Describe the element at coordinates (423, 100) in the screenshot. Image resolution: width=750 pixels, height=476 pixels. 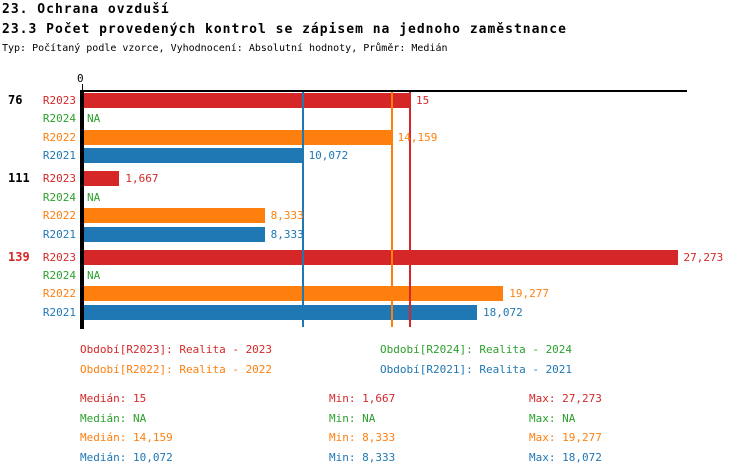
I see `bar-value-label: 15` at that location.